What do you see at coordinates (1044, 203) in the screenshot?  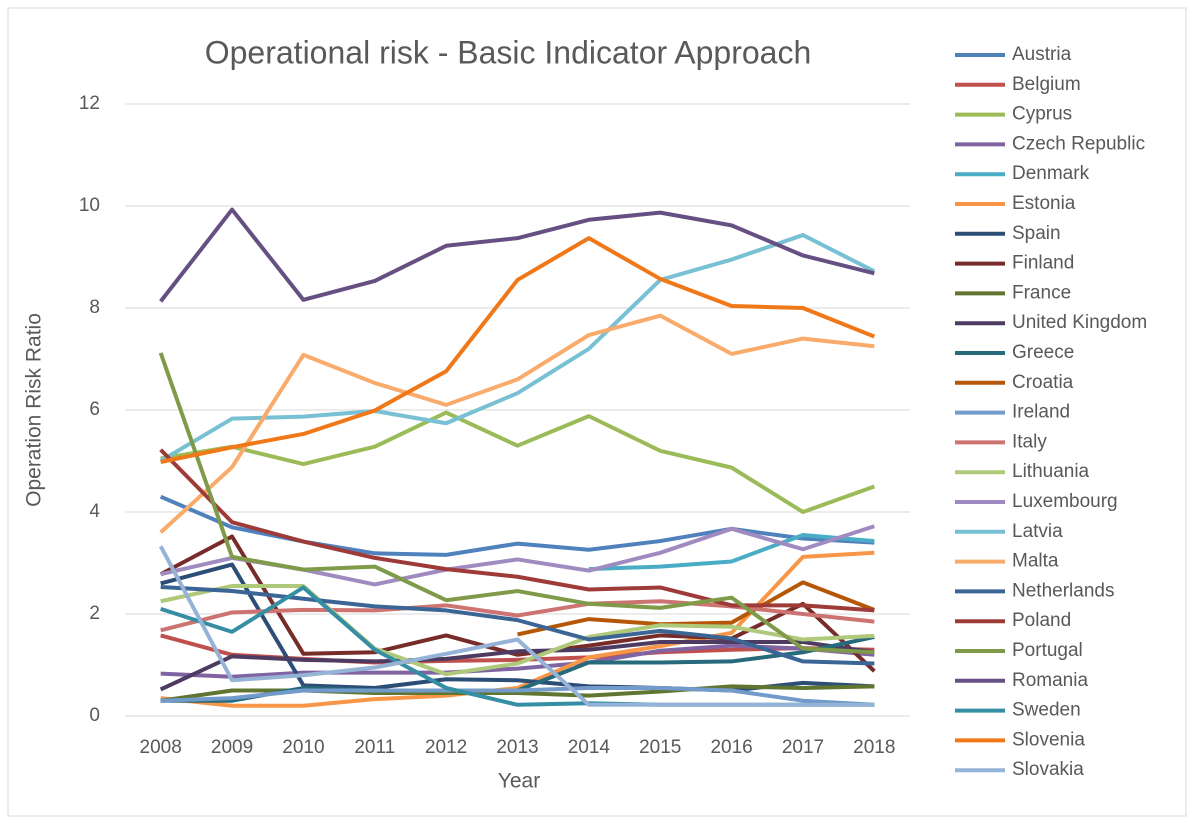 I see `legend-label: Estonia` at bounding box center [1044, 203].